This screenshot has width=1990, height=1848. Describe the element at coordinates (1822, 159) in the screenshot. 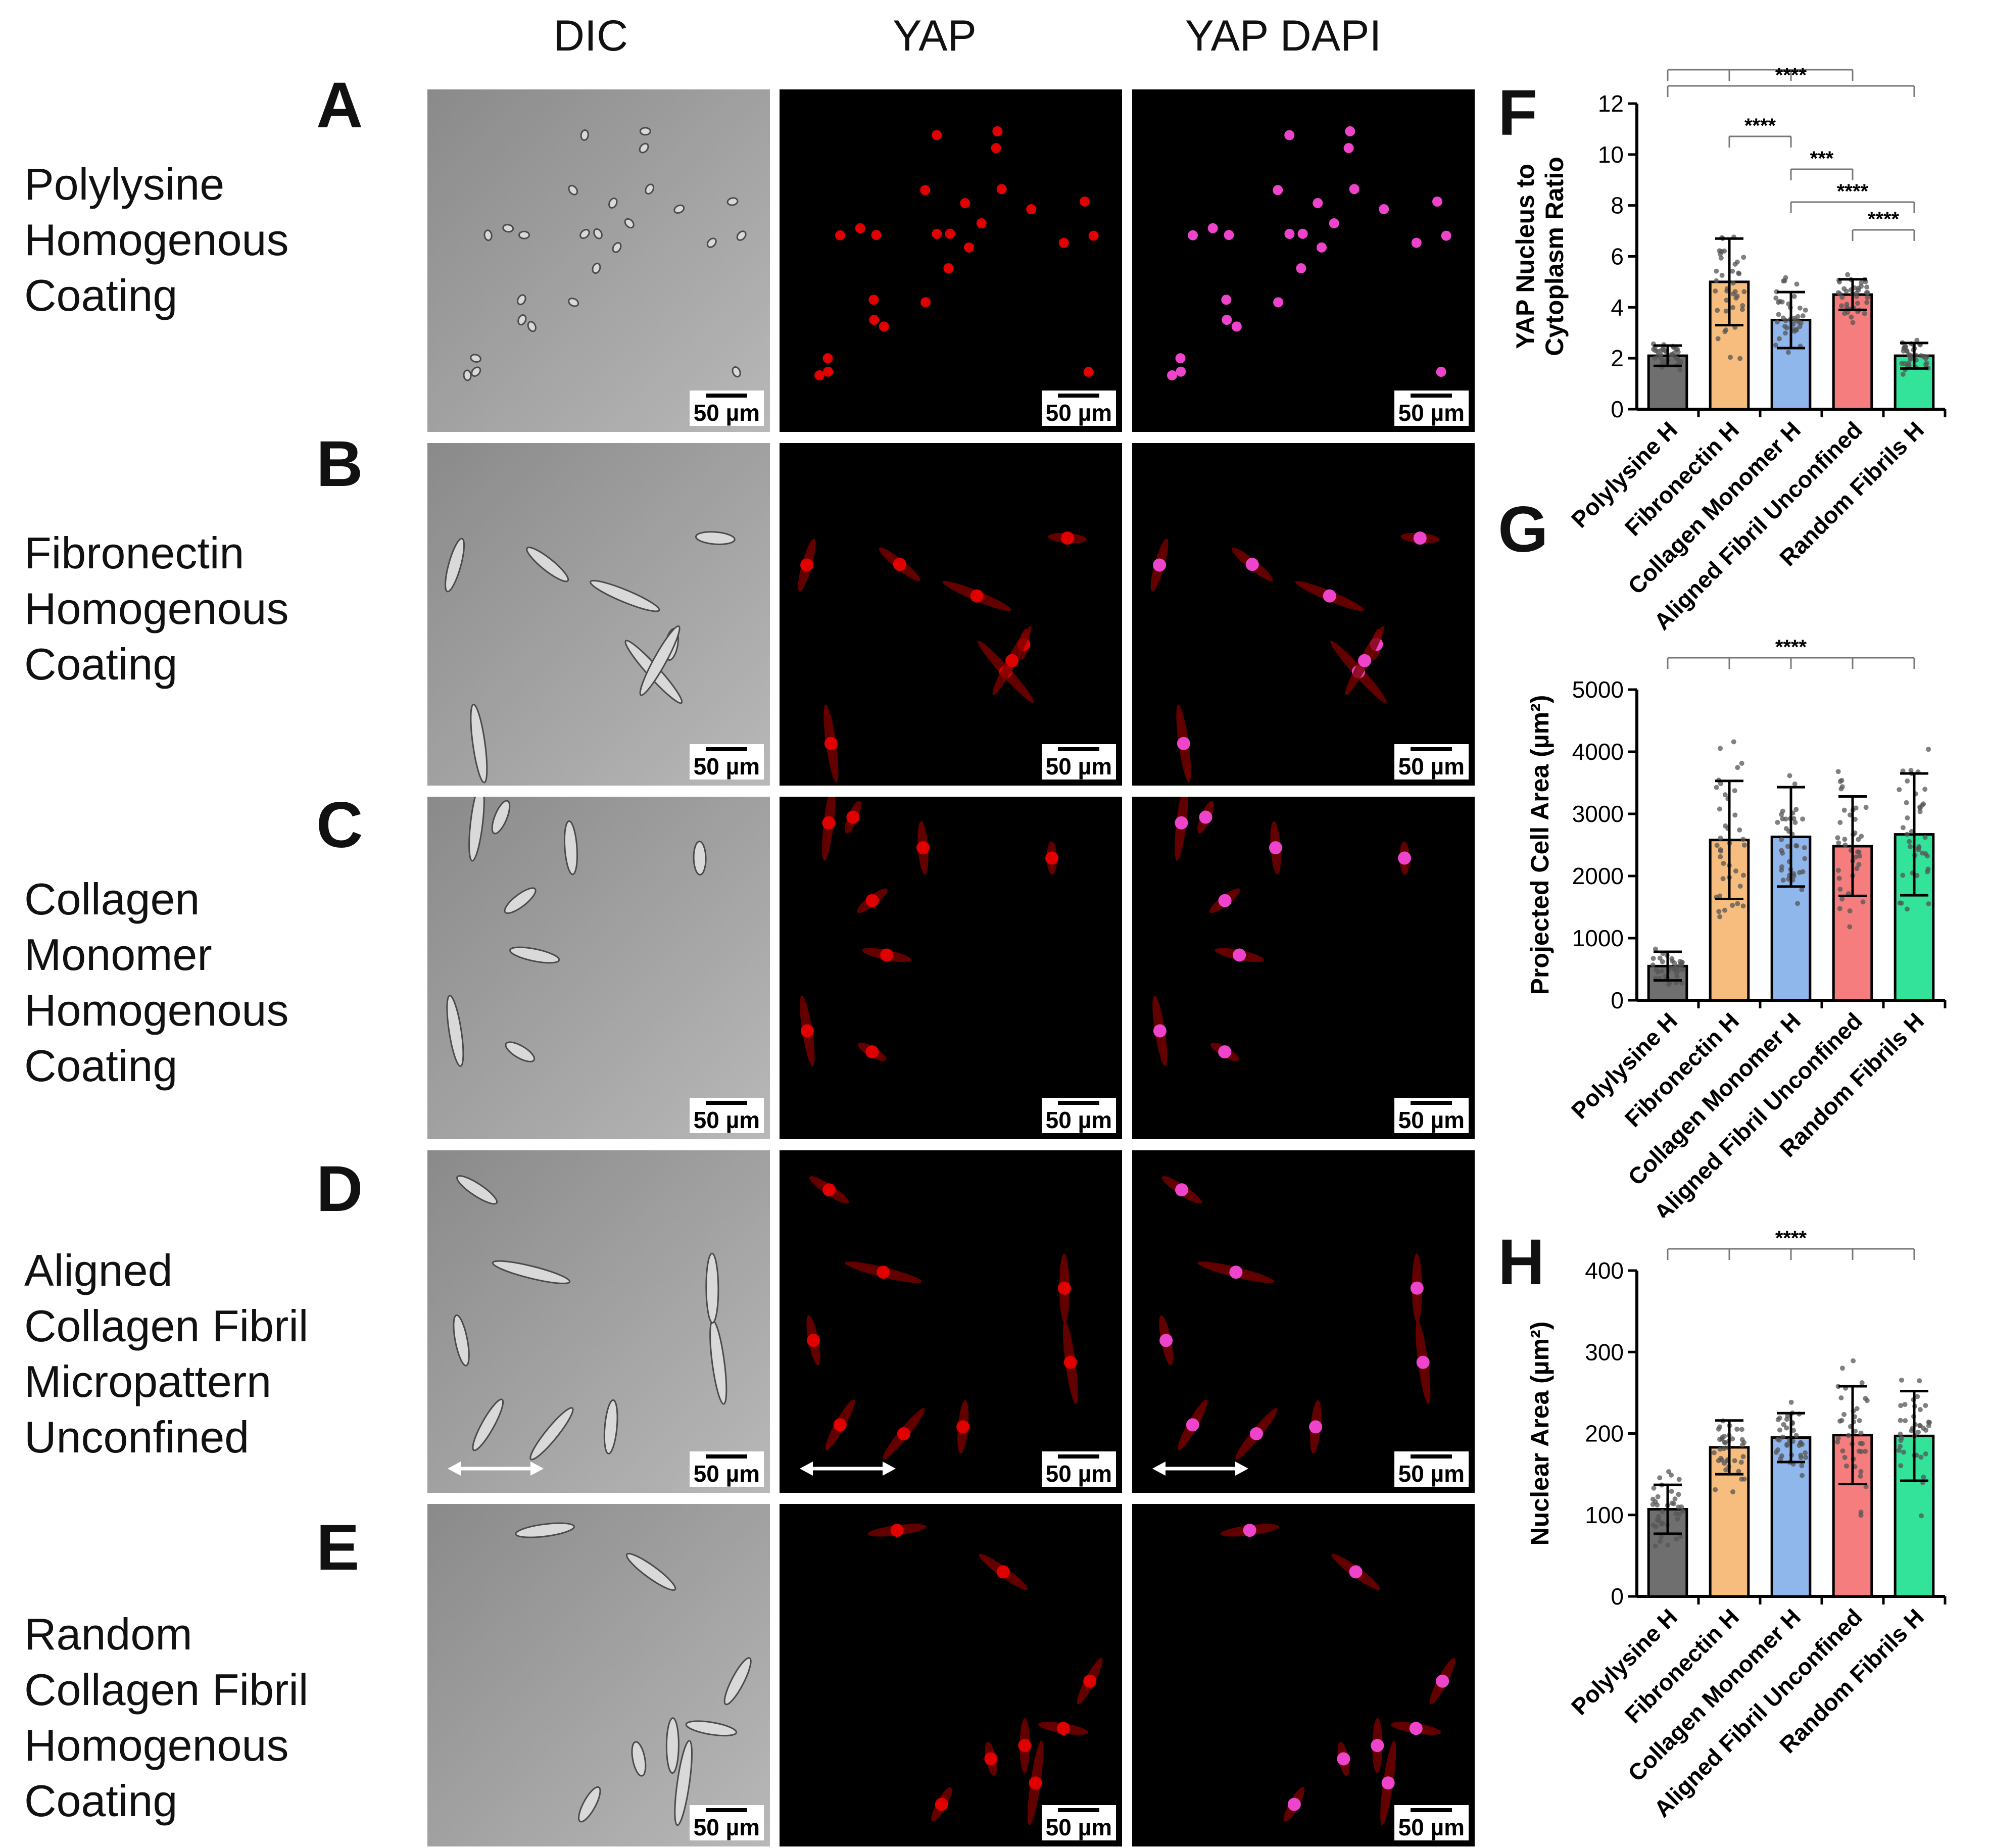

I see `significance-label: ***` at that location.